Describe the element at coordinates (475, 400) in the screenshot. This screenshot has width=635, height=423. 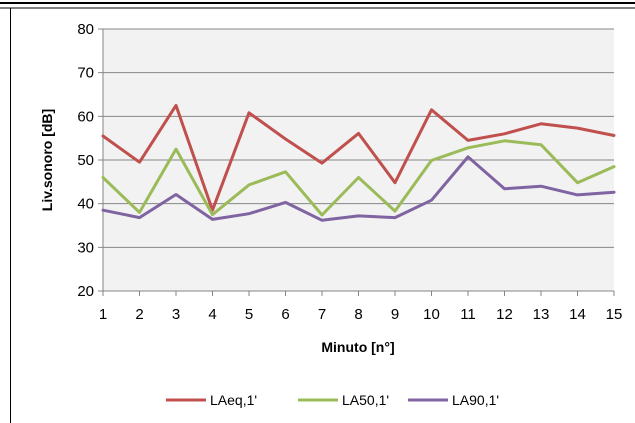
I see `legend-label-3: LA90,1'` at that location.